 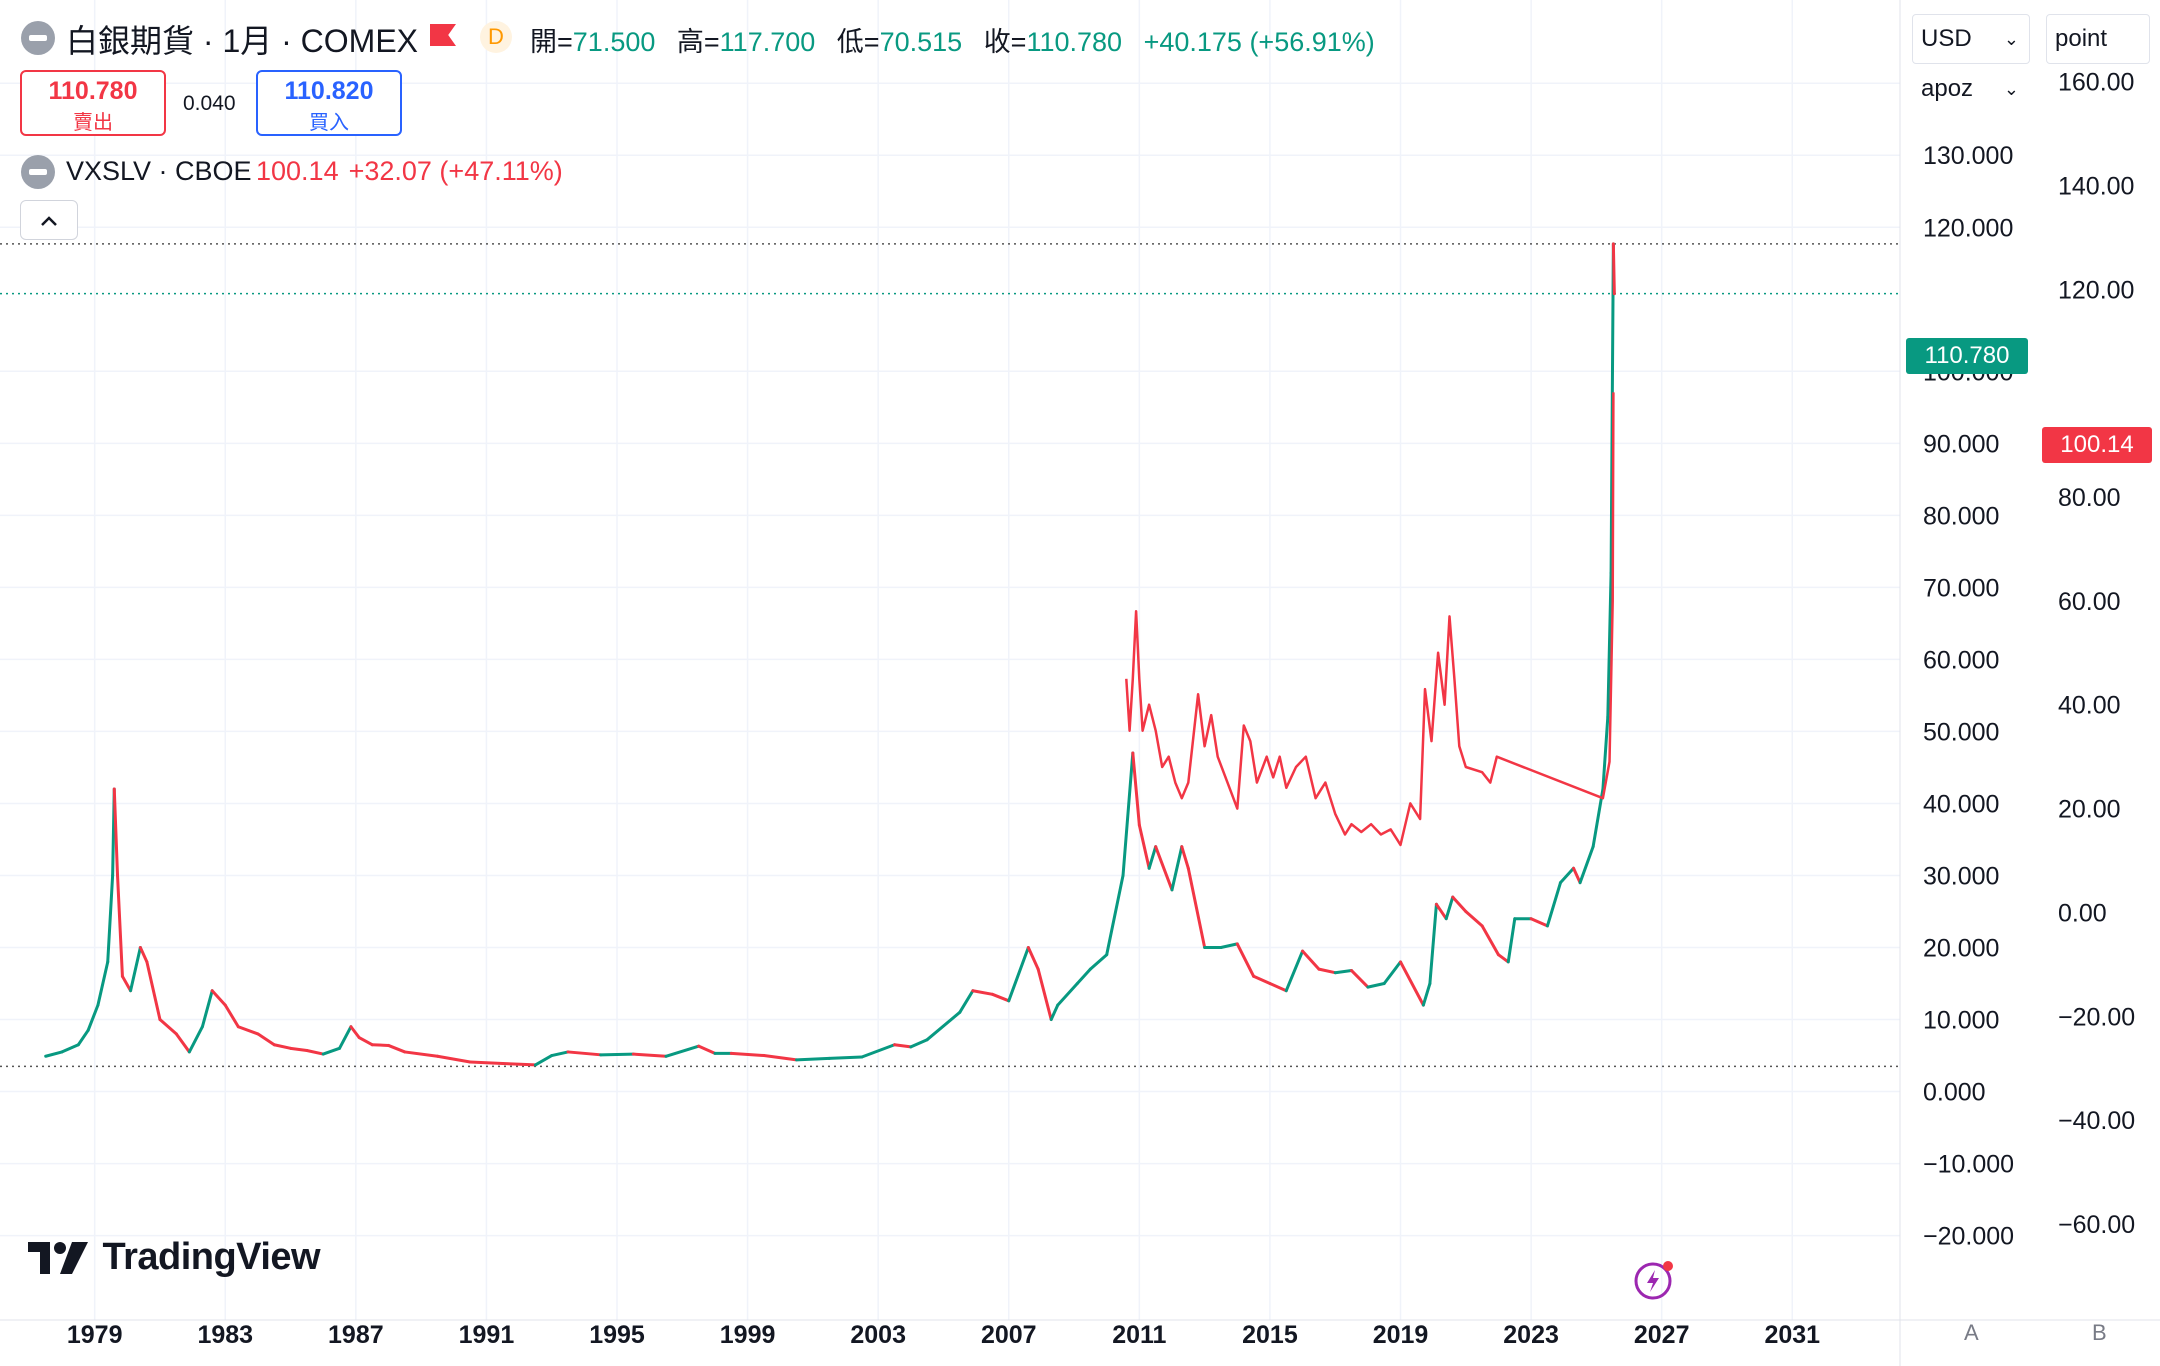 I want to click on right-tick-label: 120.00, so click(x=2096, y=290).